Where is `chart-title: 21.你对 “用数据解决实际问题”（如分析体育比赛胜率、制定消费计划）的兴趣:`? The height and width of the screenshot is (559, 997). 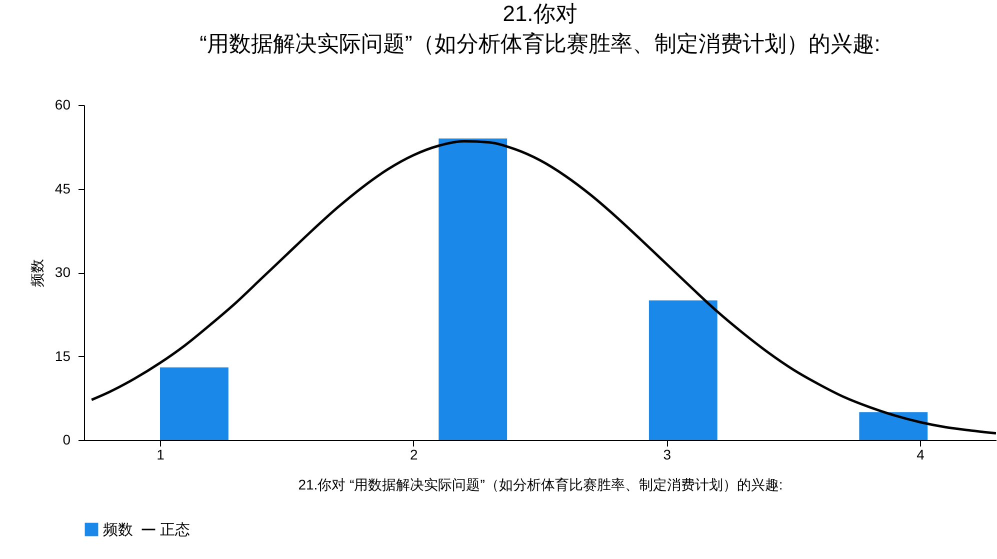
chart-title: 21.你对 “用数据解决实际问题”（如分析体育比赛胜率、制定消费计划）的兴趣: is located at coordinates (540, 28).